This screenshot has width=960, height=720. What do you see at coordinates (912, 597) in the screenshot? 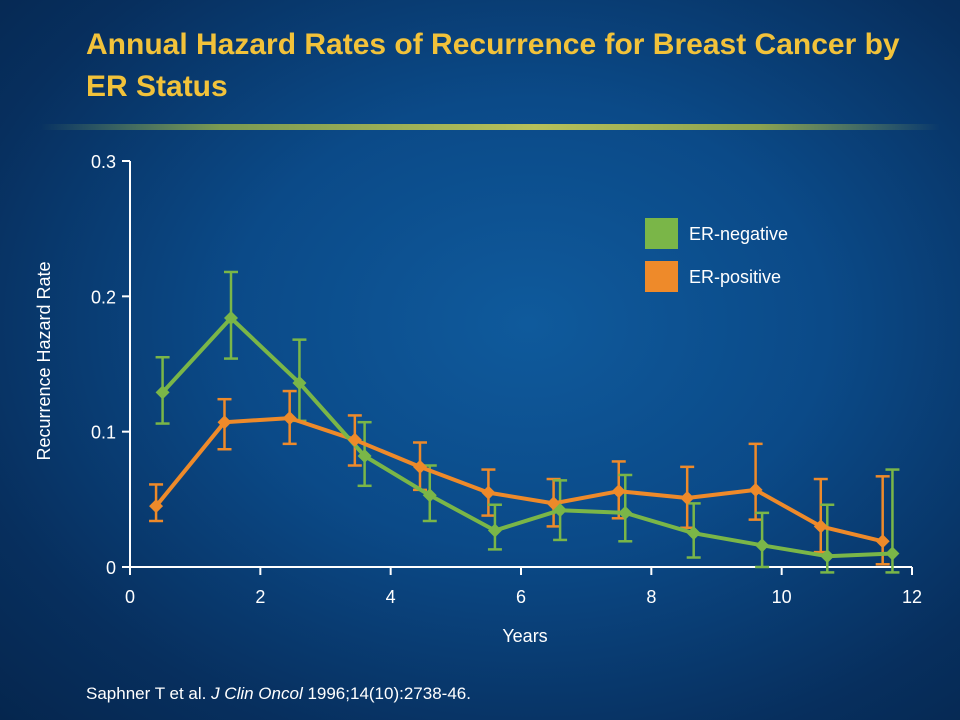
I see `x-tick-label: 12` at bounding box center [912, 597].